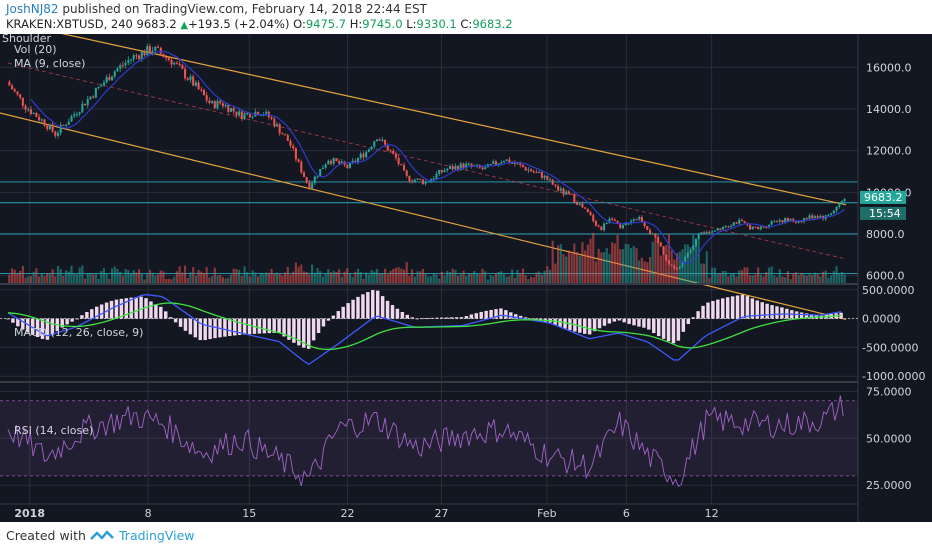 The height and width of the screenshot is (550, 932). What do you see at coordinates (157, 535) in the screenshot?
I see `tradingview-brand: TradingView` at bounding box center [157, 535].